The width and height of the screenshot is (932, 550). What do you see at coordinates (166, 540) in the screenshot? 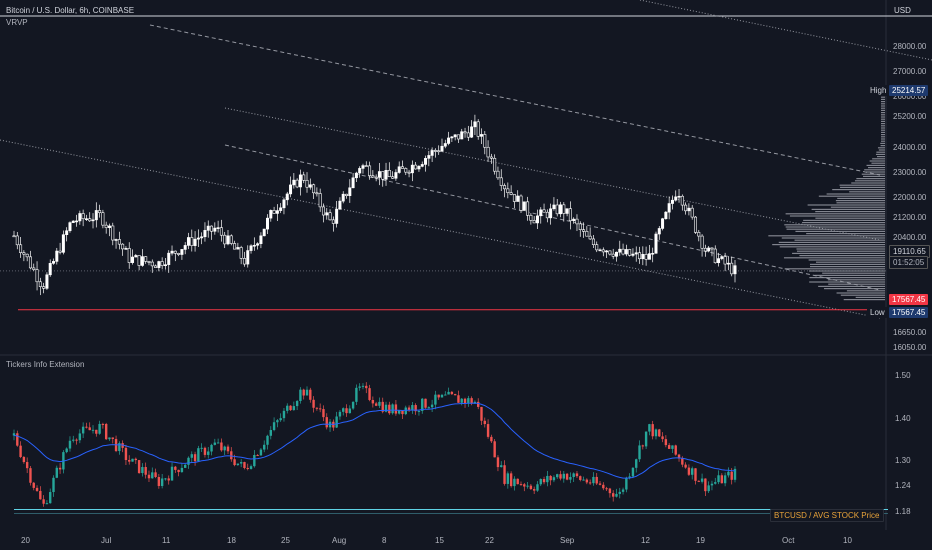
I see `time-tick-label: 11` at bounding box center [166, 540].